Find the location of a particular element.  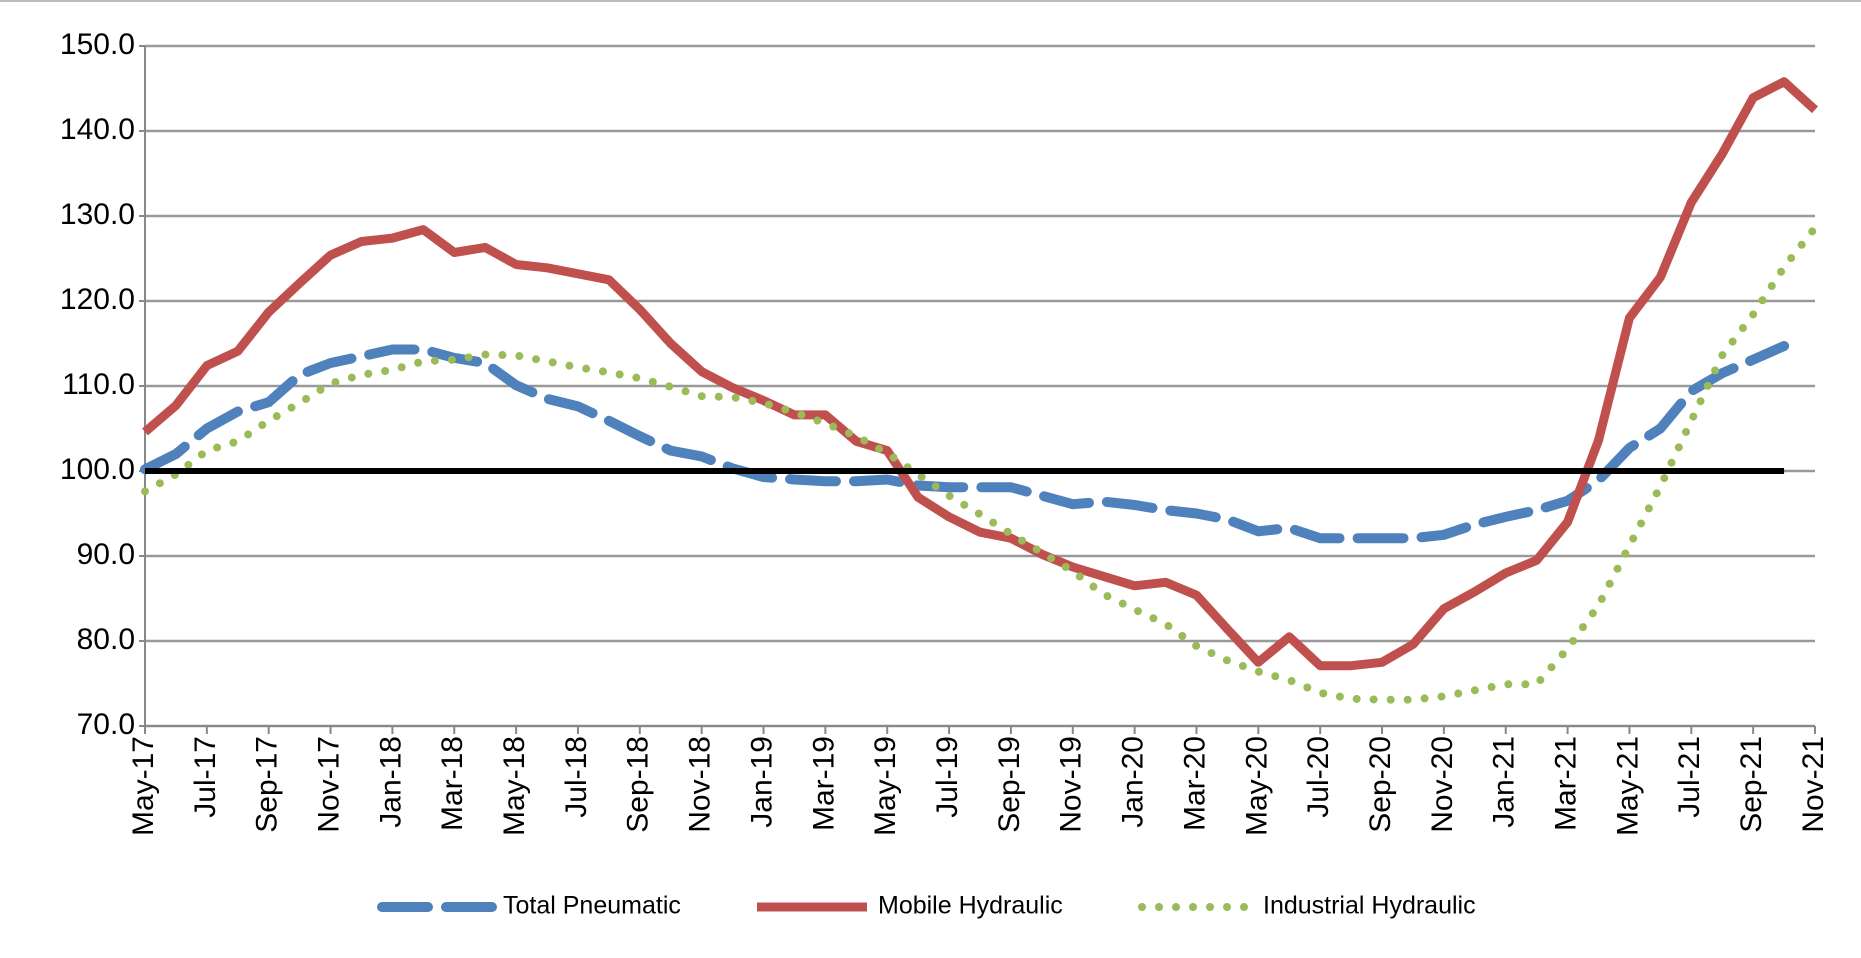

x-tick-label: Jul-19 is located at coordinates (947, 777).